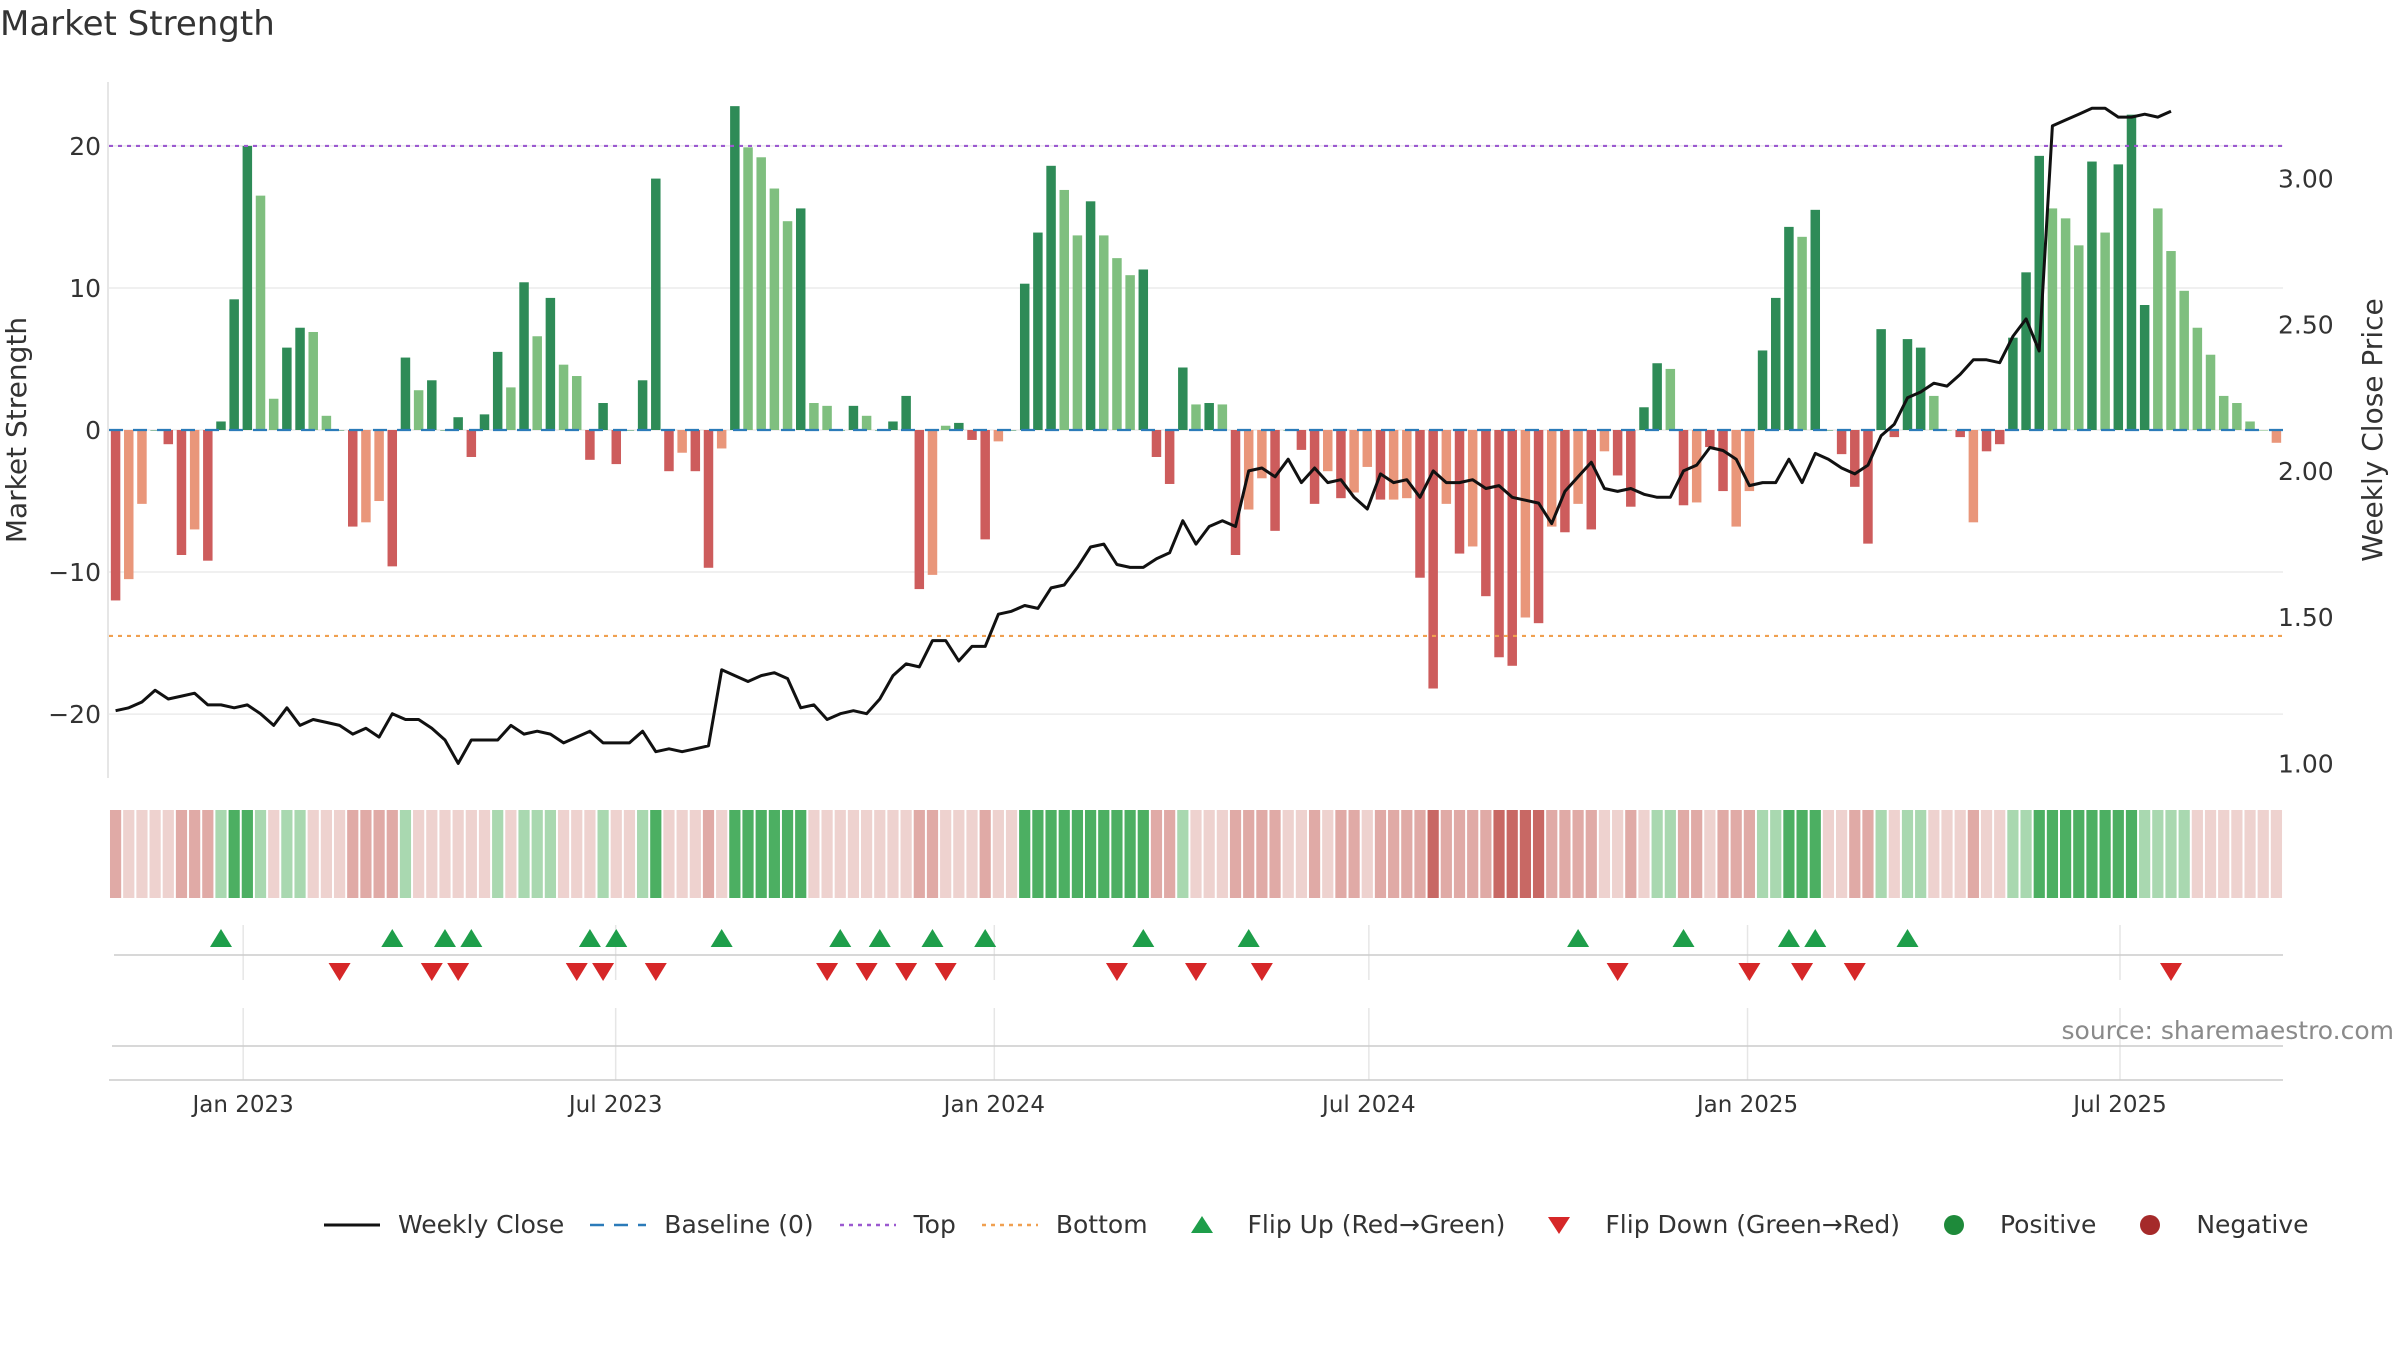 This screenshot has height=1350, width=2400. I want to click on left-tick-label: 0, so click(93, 430).